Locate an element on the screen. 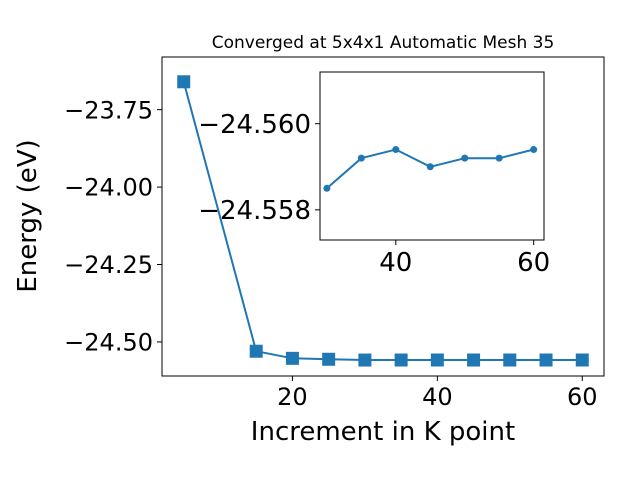 The height and width of the screenshot is (480, 640). inset-y-tick-label: −24.560 is located at coordinates (254, 125).